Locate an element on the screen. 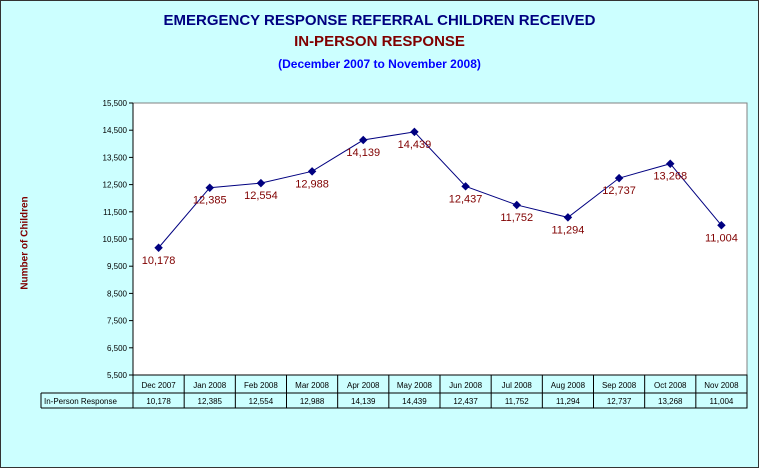 Image resolution: width=759 pixels, height=468 pixels. data-label: 14,439 is located at coordinates (415, 145).